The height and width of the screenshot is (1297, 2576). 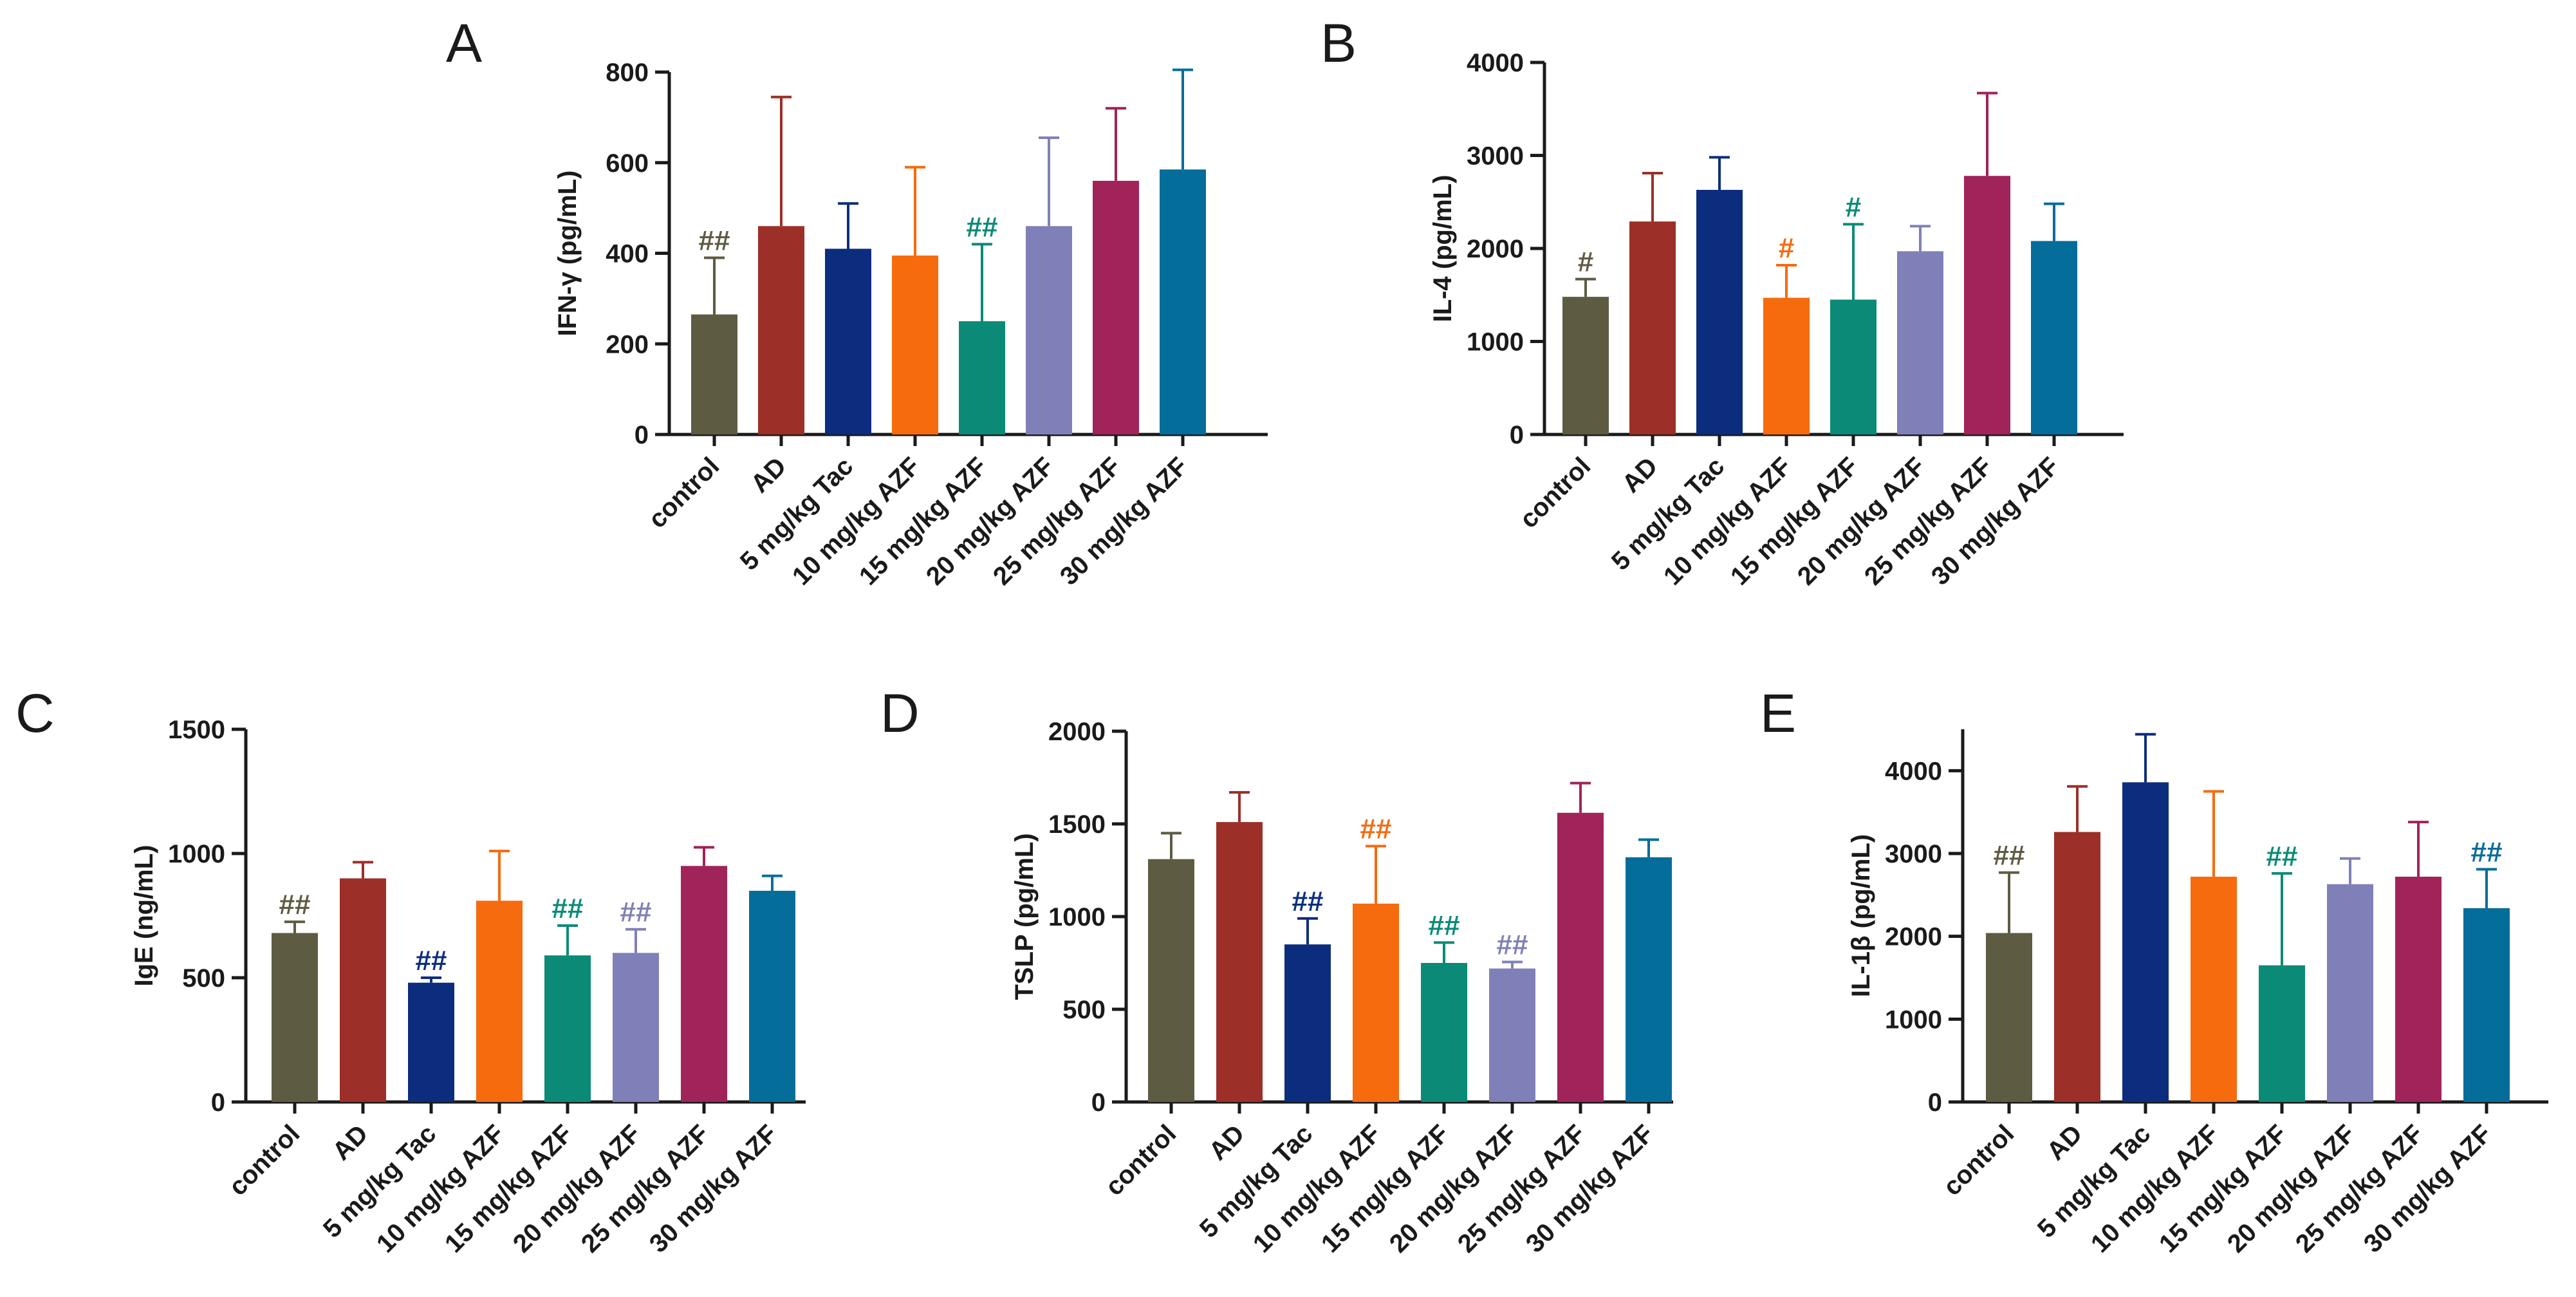 What do you see at coordinates (464, 43) in the screenshot?
I see `panel-letter: A` at bounding box center [464, 43].